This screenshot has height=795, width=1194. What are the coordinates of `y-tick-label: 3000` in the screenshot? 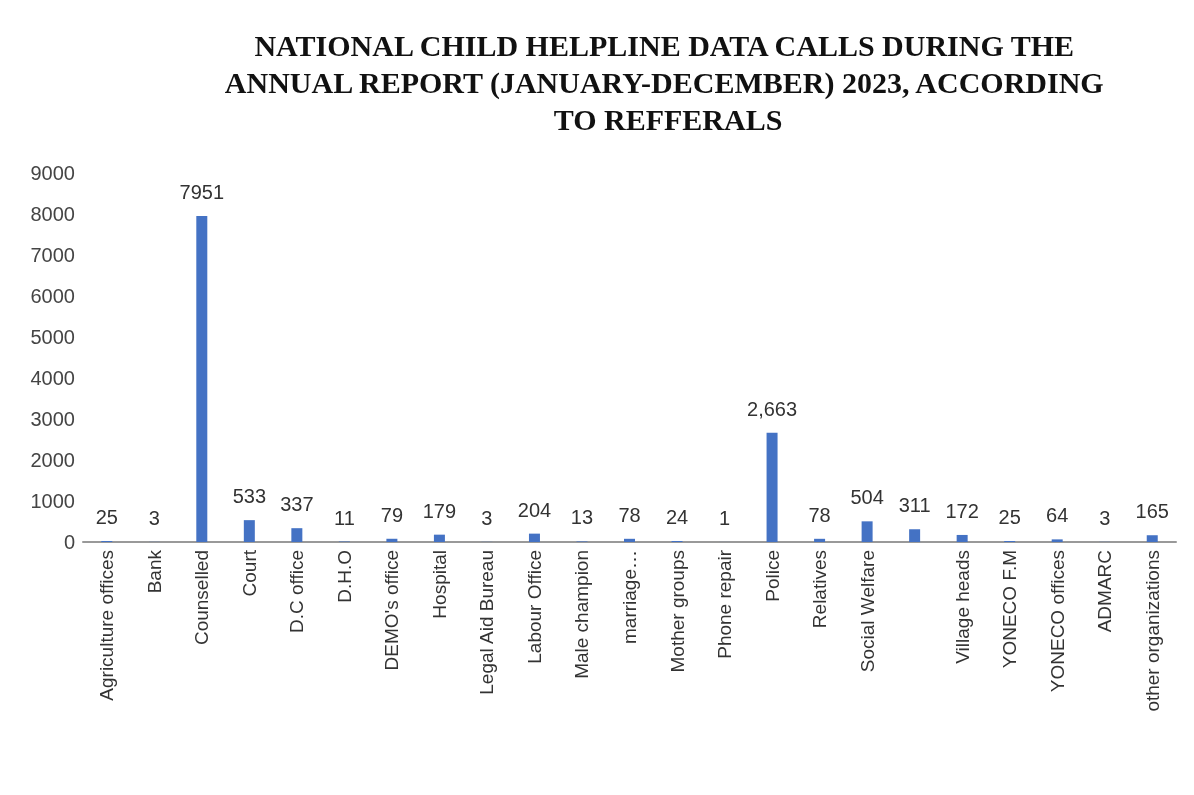 It's located at (52, 419).